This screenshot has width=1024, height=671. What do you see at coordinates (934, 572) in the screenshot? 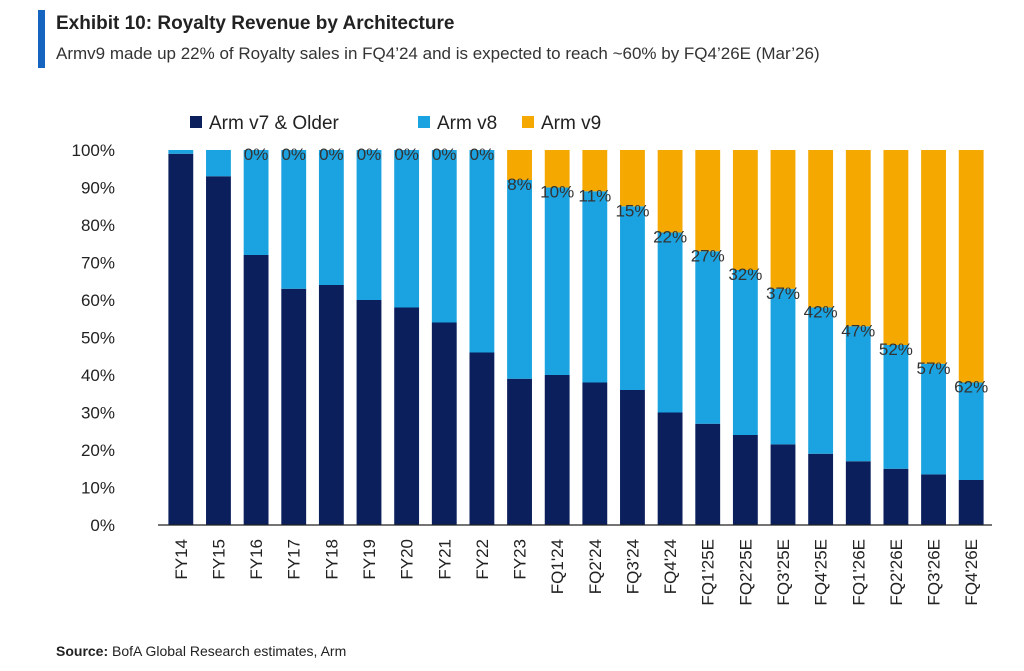
I see `x-tick-label: FQ3'26E` at bounding box center [934, 572].